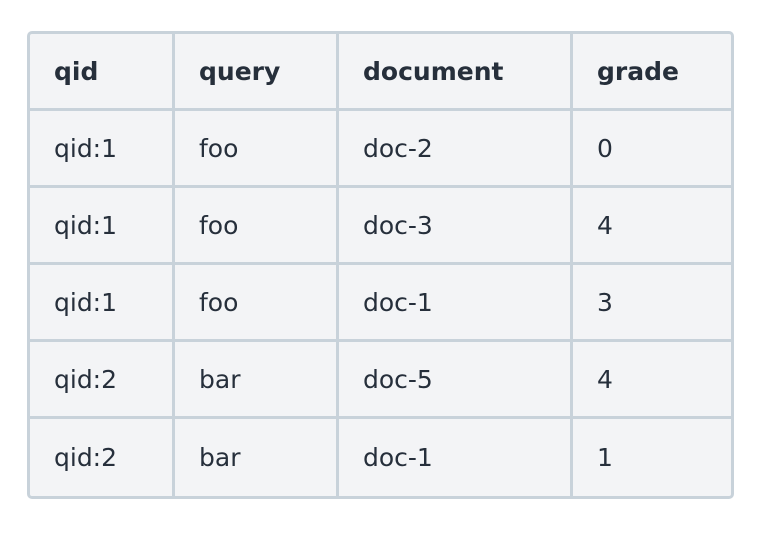 Image resolution: width=764 pixels, height=542 pixels. Describe the element at coordinates (652, 303) in the screenshot. I see `cell-grade: 3` at that location.